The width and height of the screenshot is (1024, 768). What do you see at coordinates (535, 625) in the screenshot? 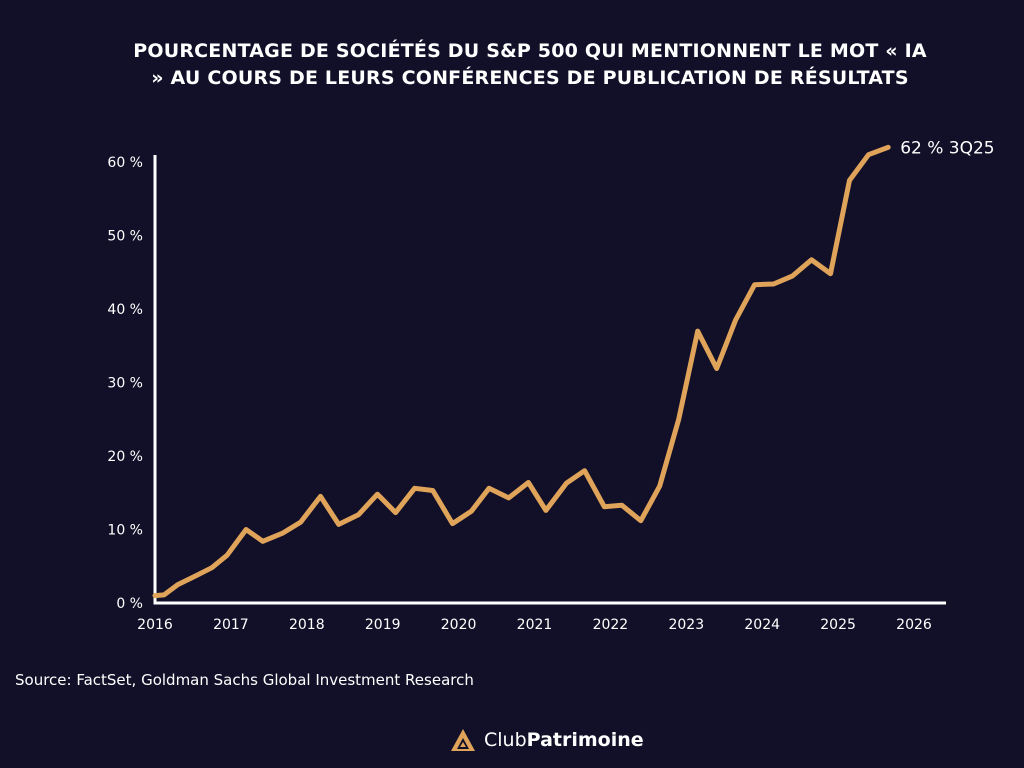
I see `x-tick-label: 2021` at bounding box center [535, 625].